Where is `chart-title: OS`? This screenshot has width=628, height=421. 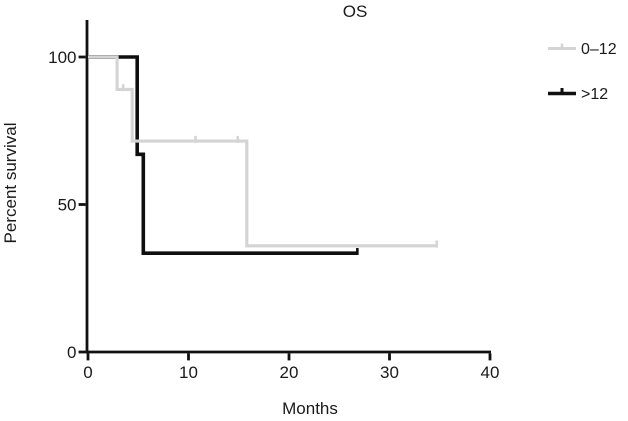 chart-title: OS is located at coordinates (355, 11).